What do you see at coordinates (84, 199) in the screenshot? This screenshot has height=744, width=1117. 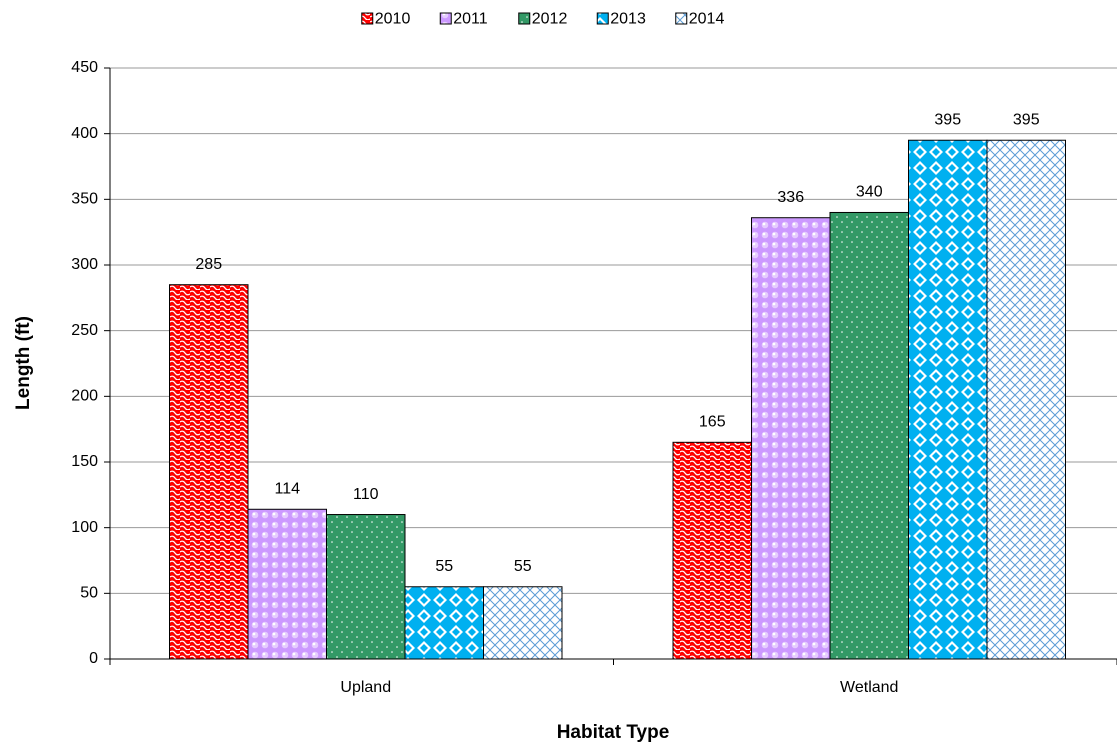 I see `y-tick-label: 350` at bounding box center [84, 199].